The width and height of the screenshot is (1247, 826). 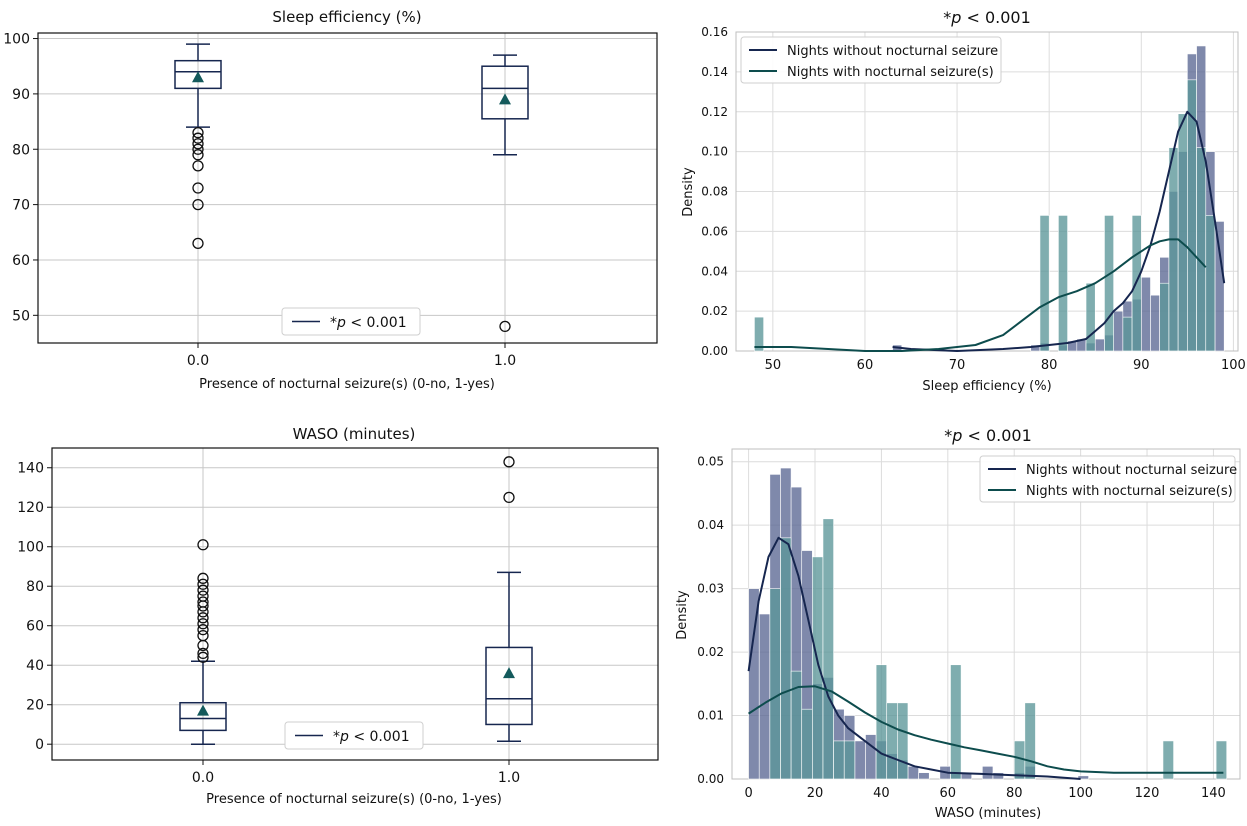 I want to click on y-tick-label: 0.00, so click(x=710, y=779).